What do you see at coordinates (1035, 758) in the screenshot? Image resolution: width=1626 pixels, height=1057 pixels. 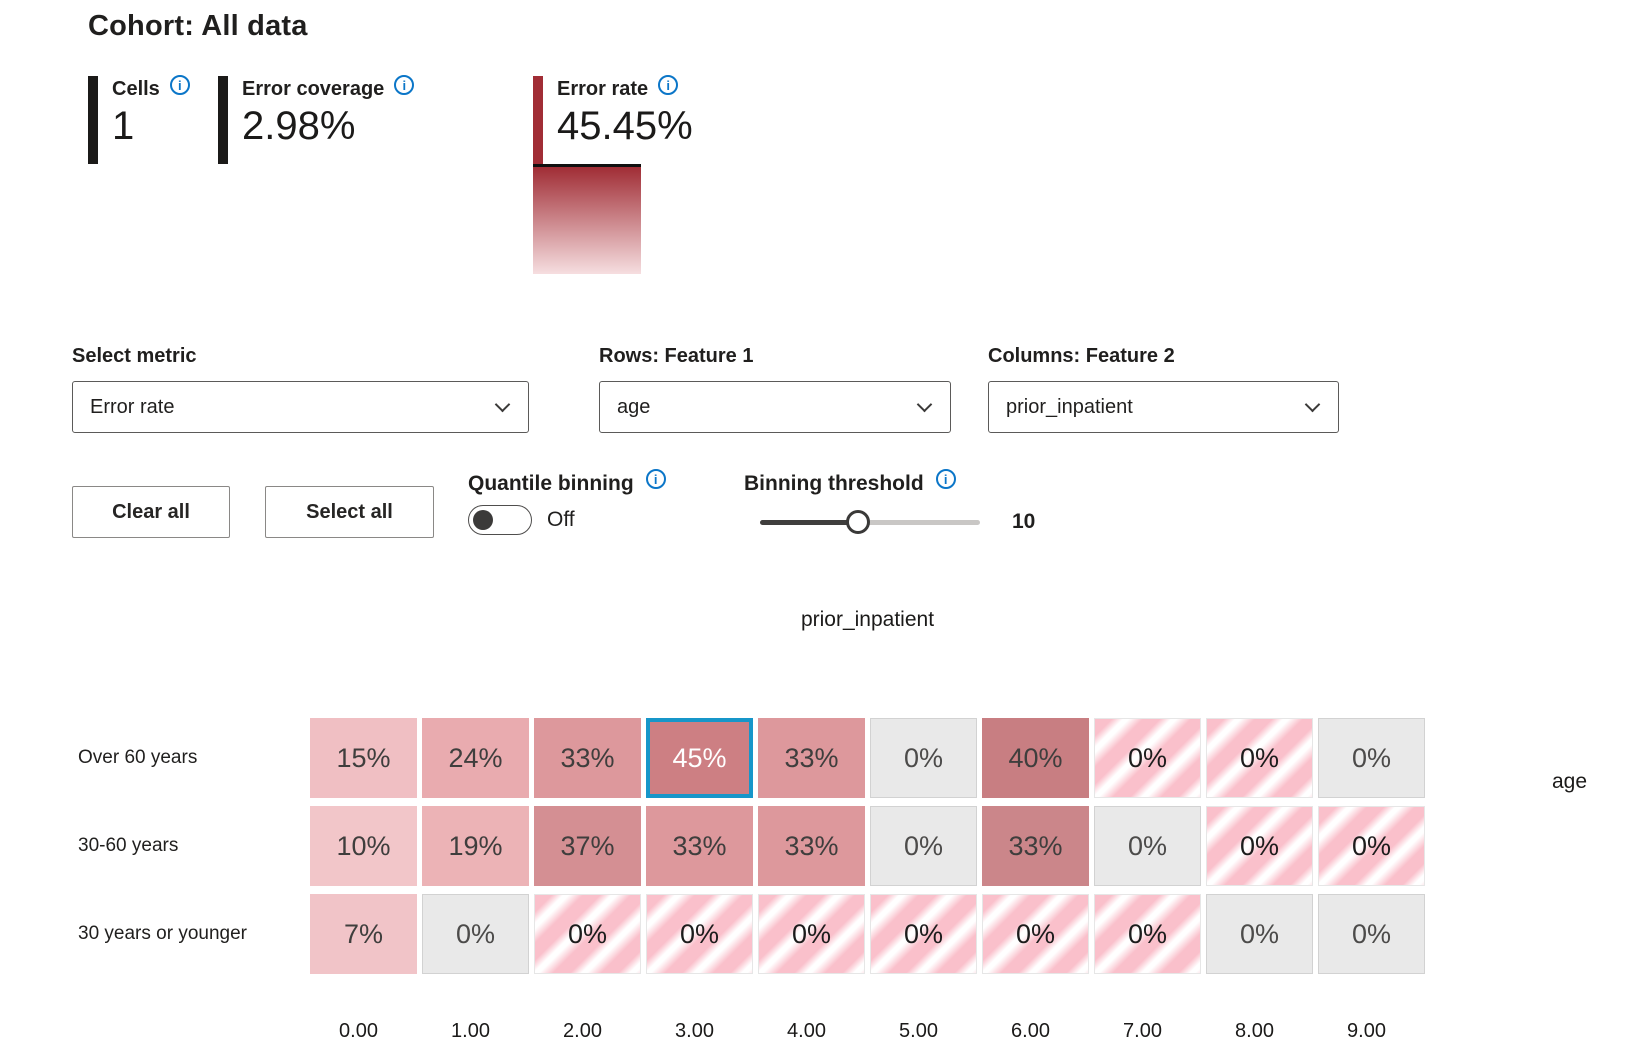 I see `heatmap-cell: 40%` at bounding box center [1035, 758].